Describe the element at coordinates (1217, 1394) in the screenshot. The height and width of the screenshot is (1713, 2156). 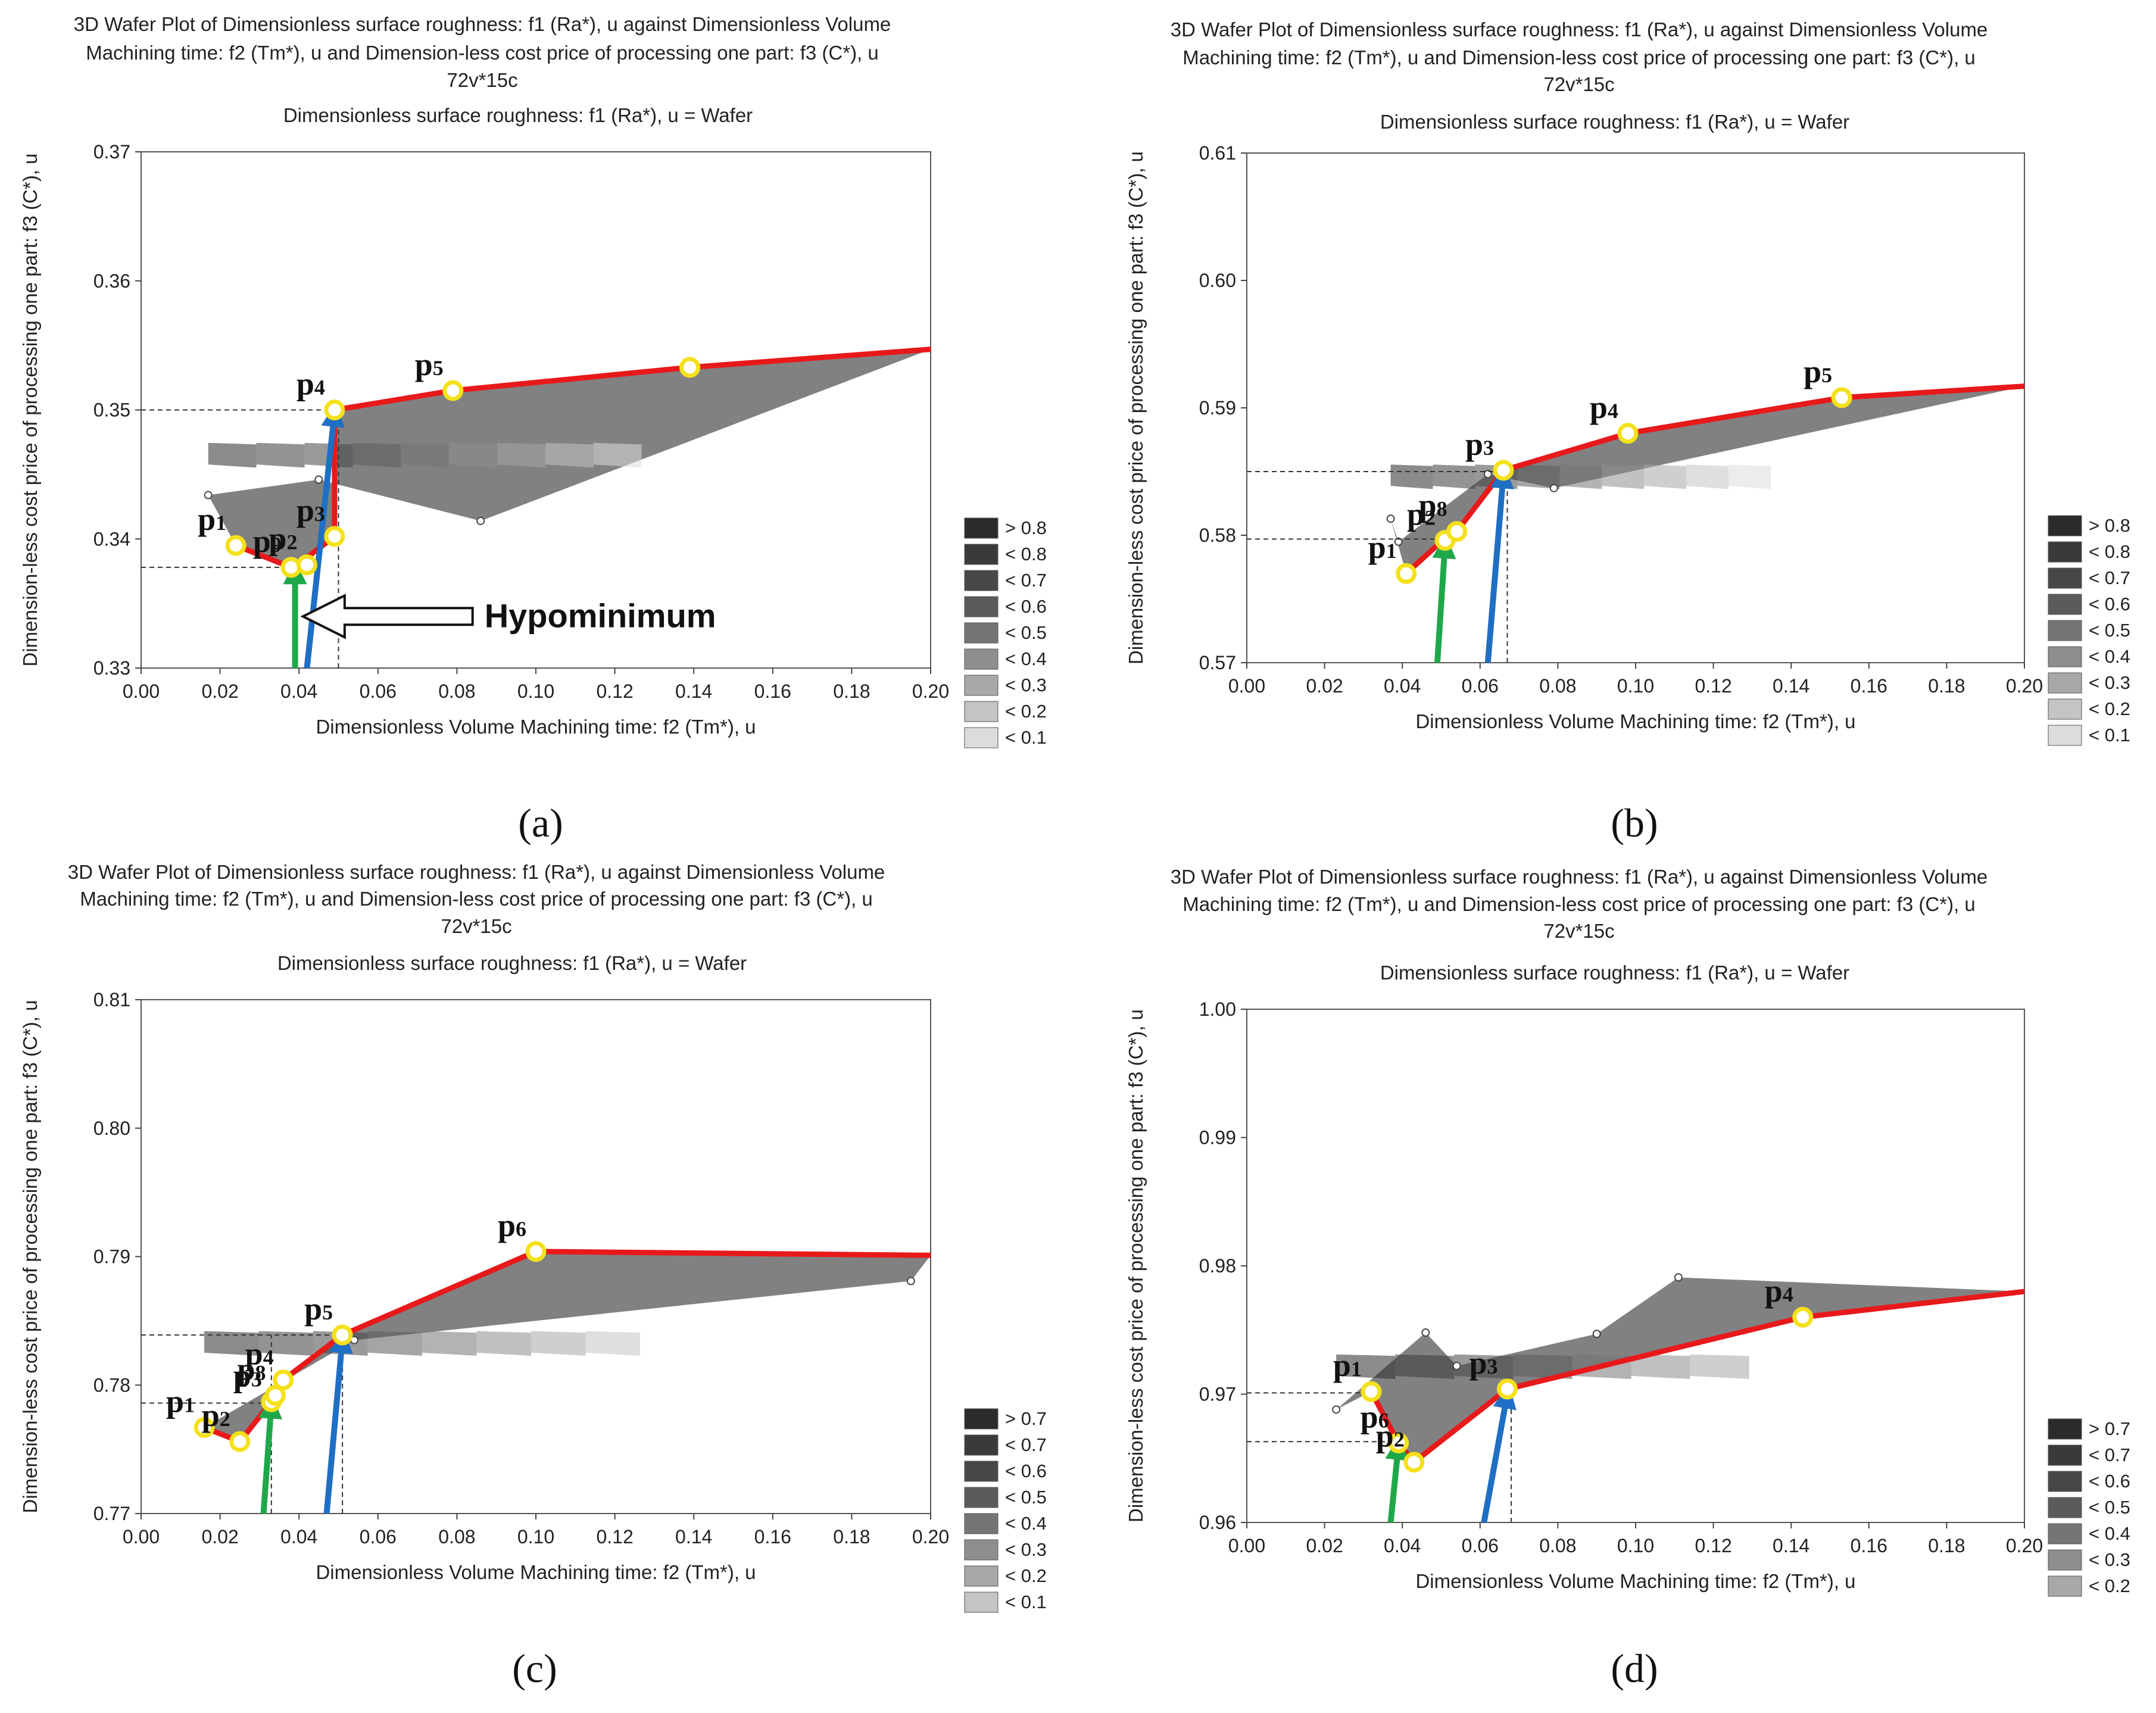
I see `y-tick-label: 0.97` at that location.